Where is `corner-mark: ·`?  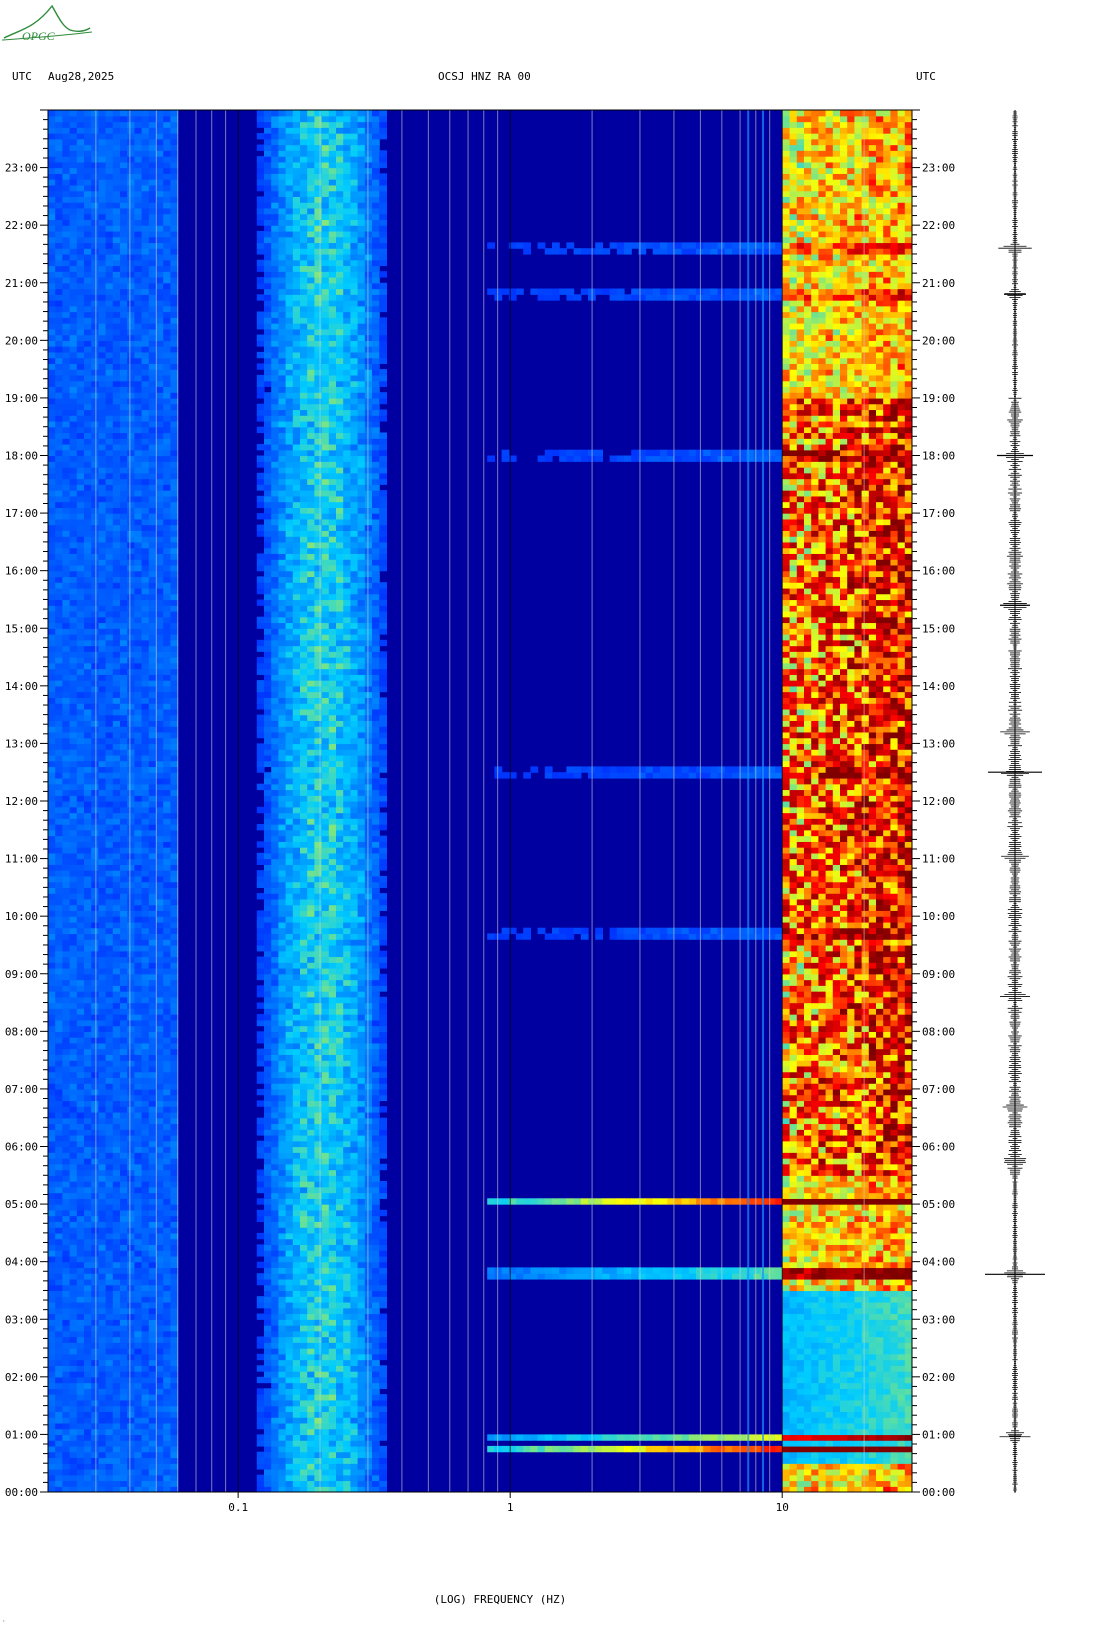
corner-mark: · is located at coordinates (4, 1621).